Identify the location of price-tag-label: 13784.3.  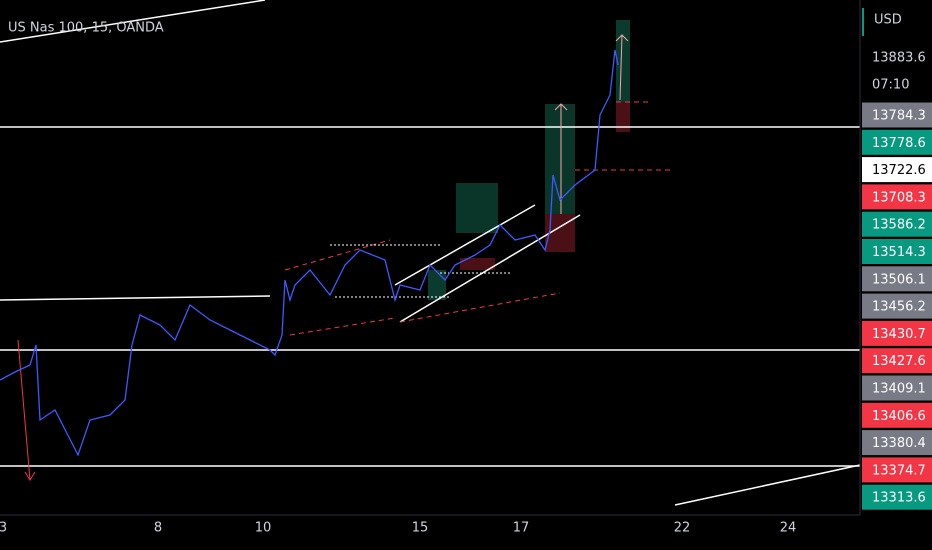
(899, 116).